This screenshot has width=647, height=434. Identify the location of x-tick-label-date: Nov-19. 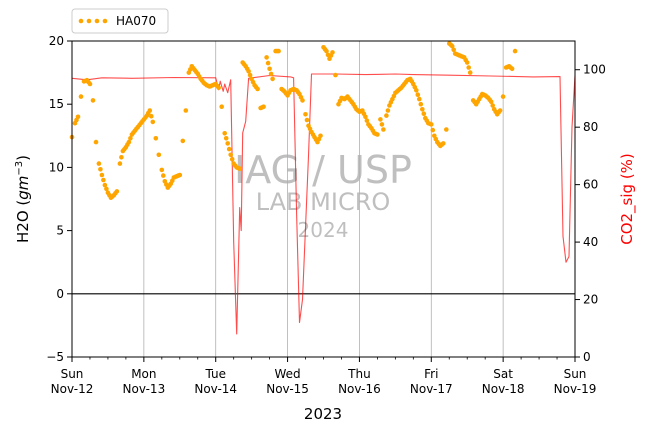
(575, 389).